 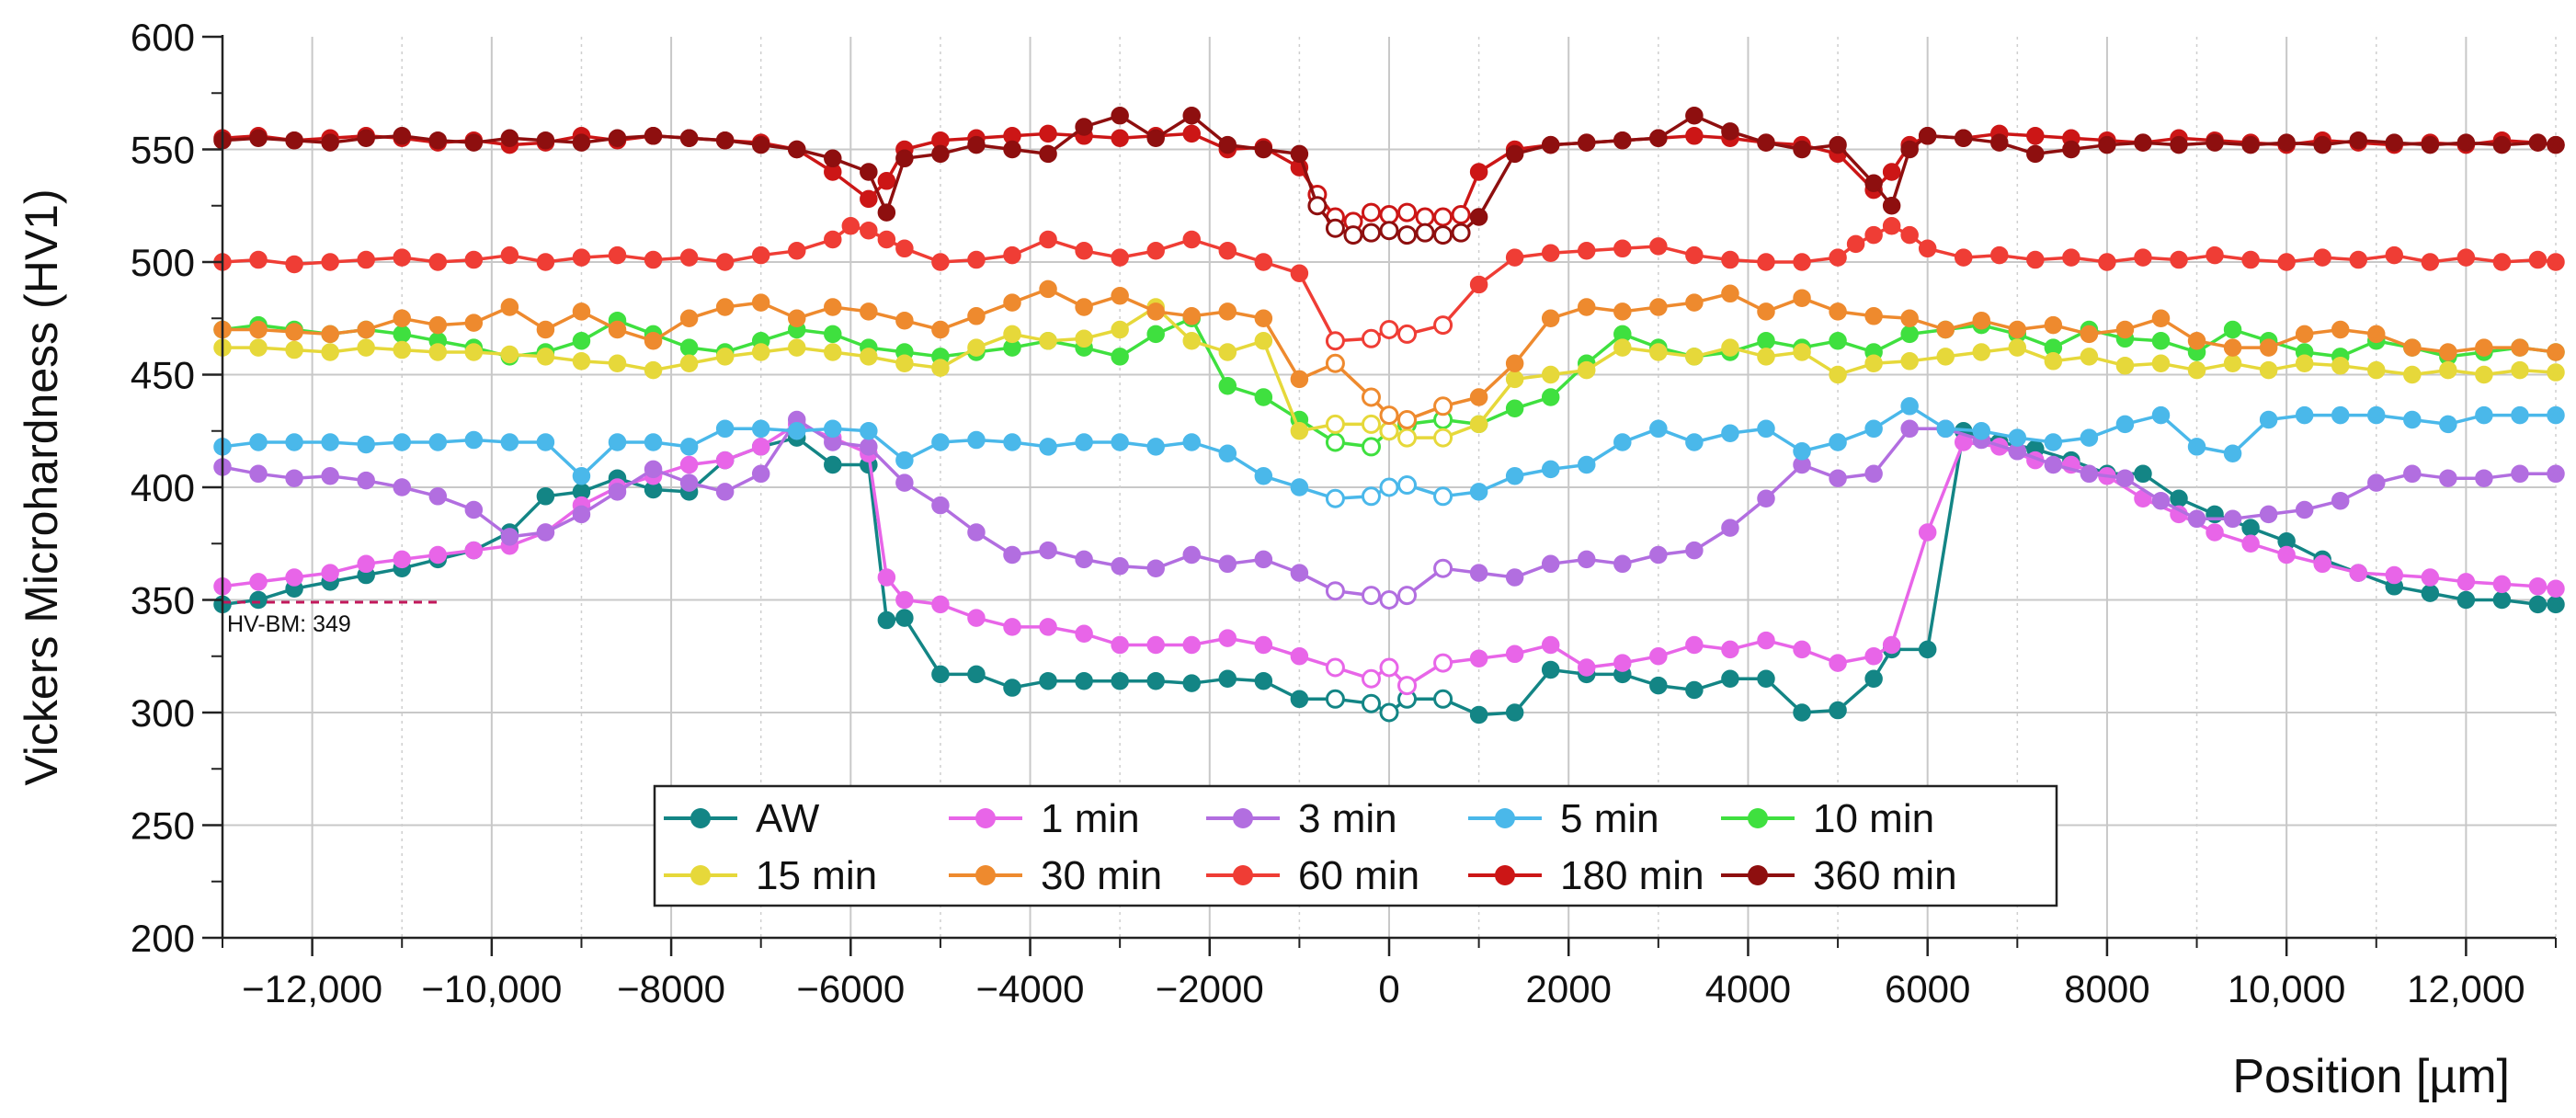 I want to click on y-tick-label: 350, so click(x=163, y=600).